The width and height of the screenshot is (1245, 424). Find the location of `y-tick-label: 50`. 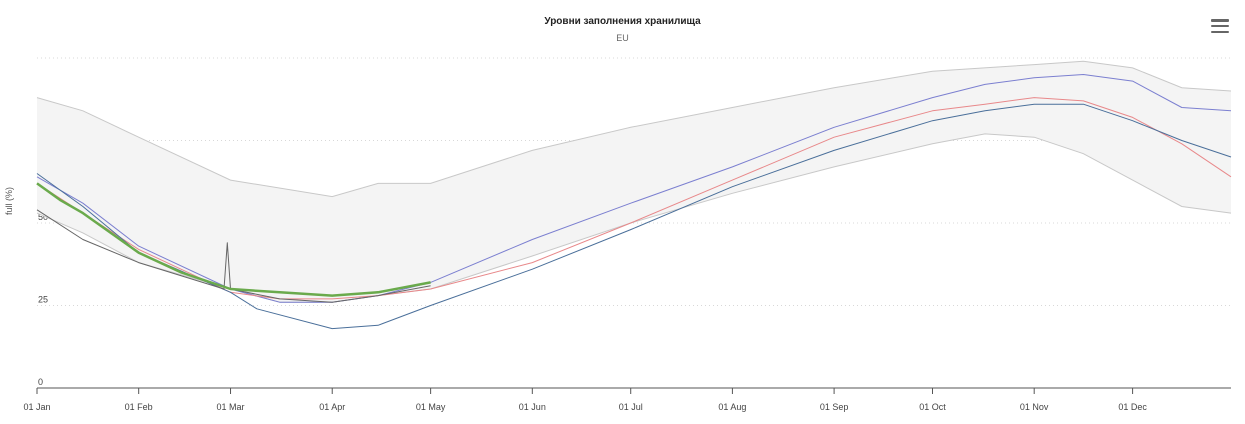

y-tick-label: 50 is located at coordinates (43, 217).